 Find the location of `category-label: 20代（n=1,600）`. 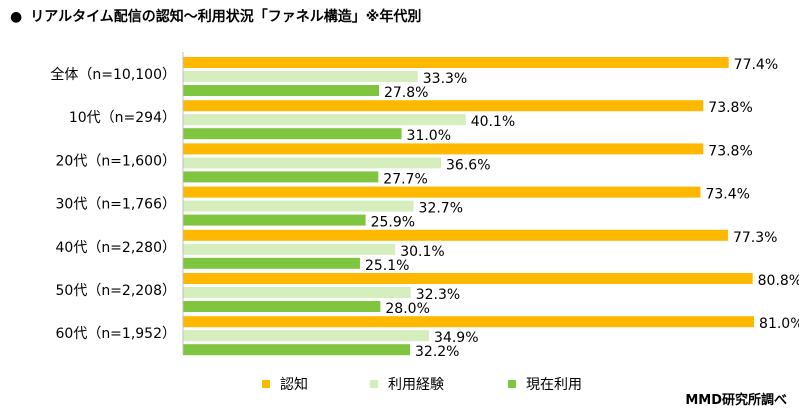

category-label: 20代（n=1,600） is located at coordinates (116, 161).